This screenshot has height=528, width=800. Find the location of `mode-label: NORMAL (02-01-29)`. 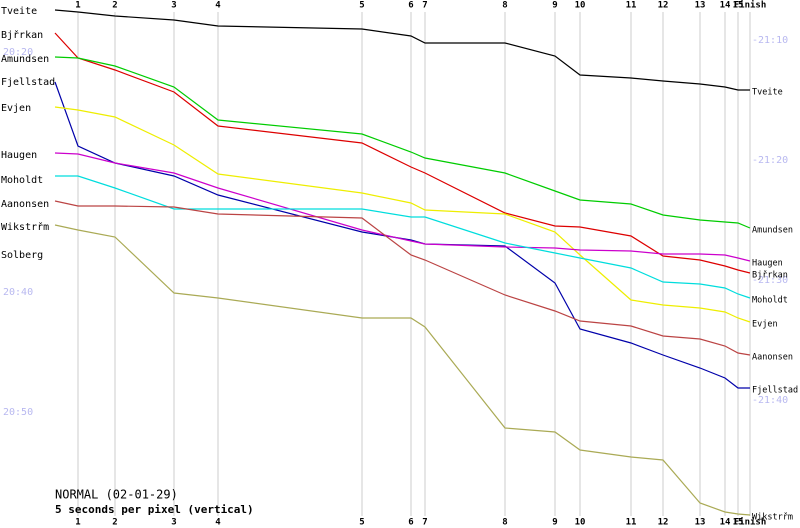

mode-label: NORMAL (02-01-29) is located at coordinates (116, 495).